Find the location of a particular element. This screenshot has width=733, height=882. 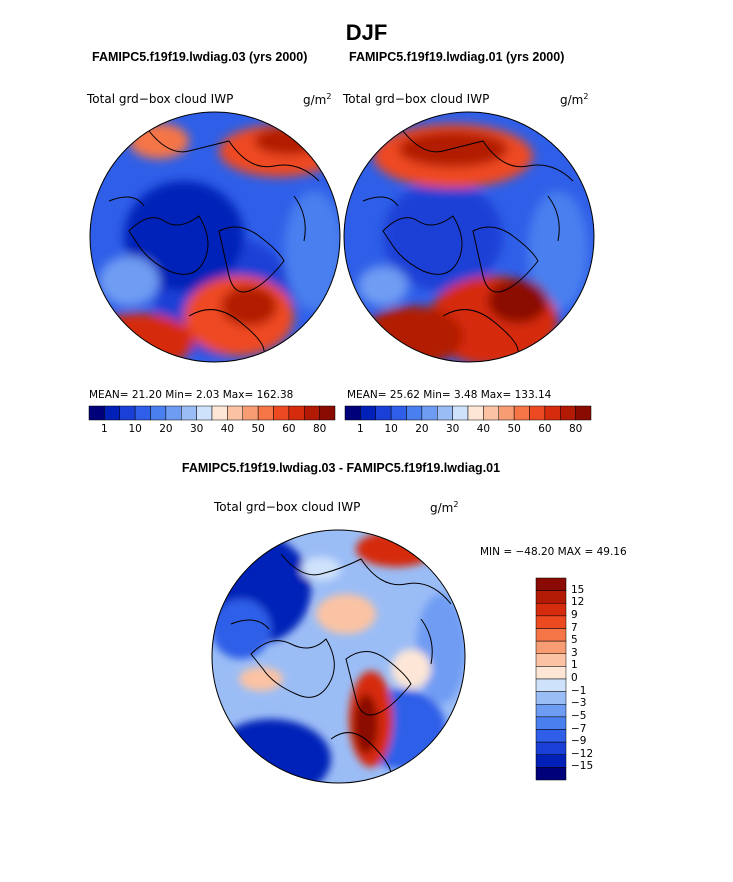

right-polar-map is located at coordinates (469, 237).